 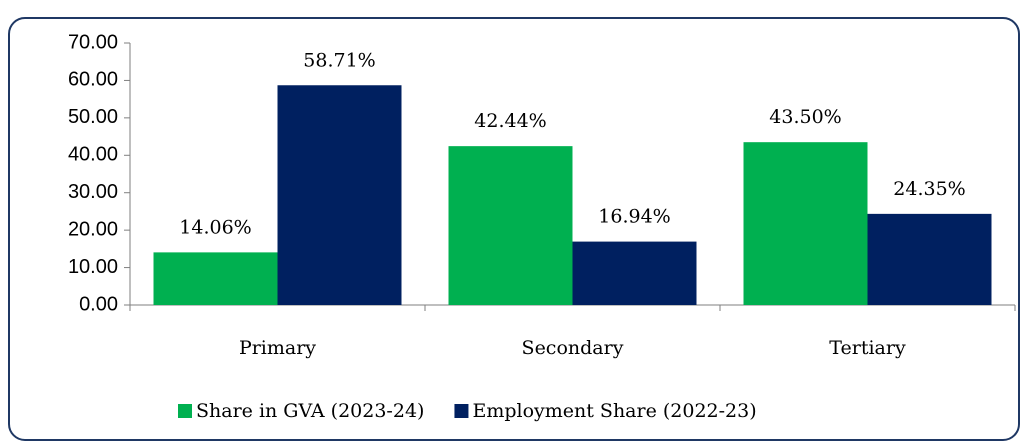 I want to click on y-tick-label: 10.00, so click(x=93, y=267).